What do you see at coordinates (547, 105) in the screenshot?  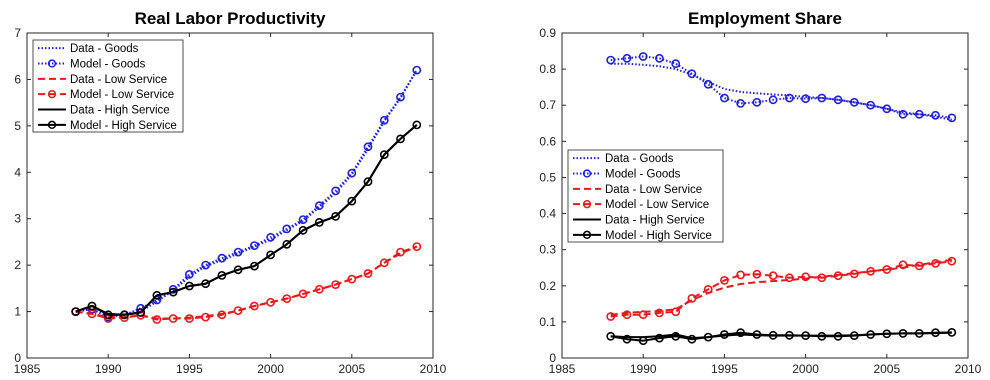 I see `y-tick-label: 0.7` at bounding box center [547, 105].